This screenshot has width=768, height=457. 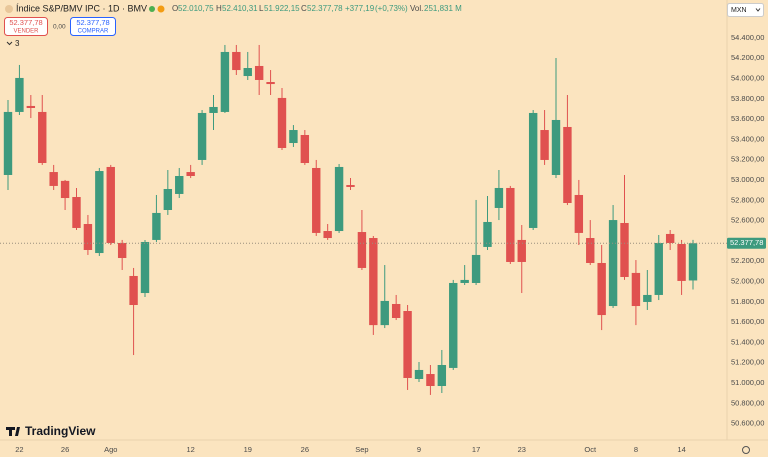 I want to click on sell-label: VENDER, so click(x=26, y=32).